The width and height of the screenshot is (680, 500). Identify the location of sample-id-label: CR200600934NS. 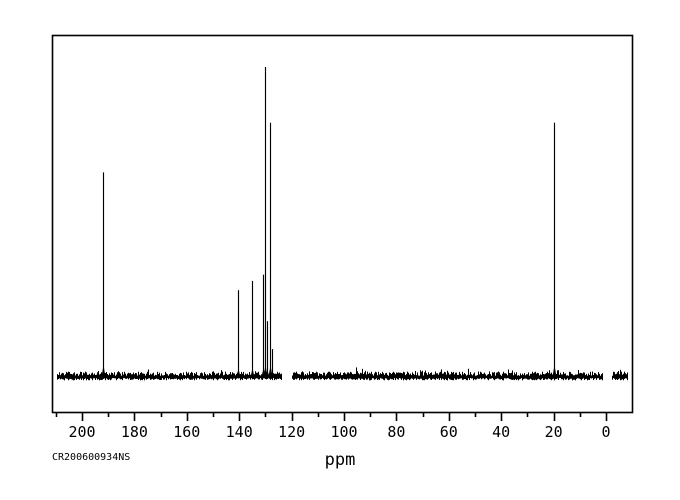
(91, 457).